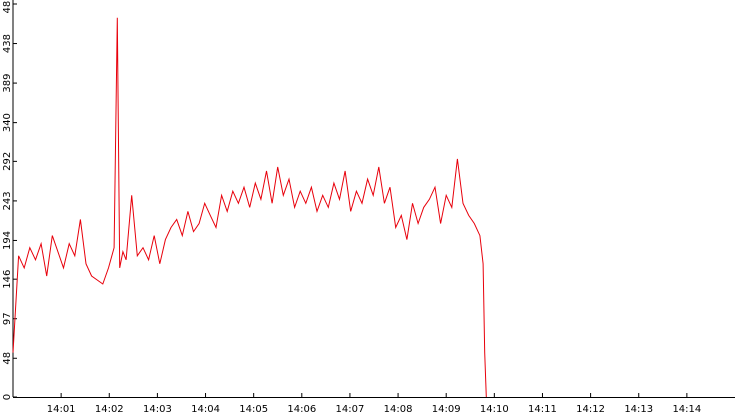  I want to click on x-tick-label: 14:05, so click(253, 409).